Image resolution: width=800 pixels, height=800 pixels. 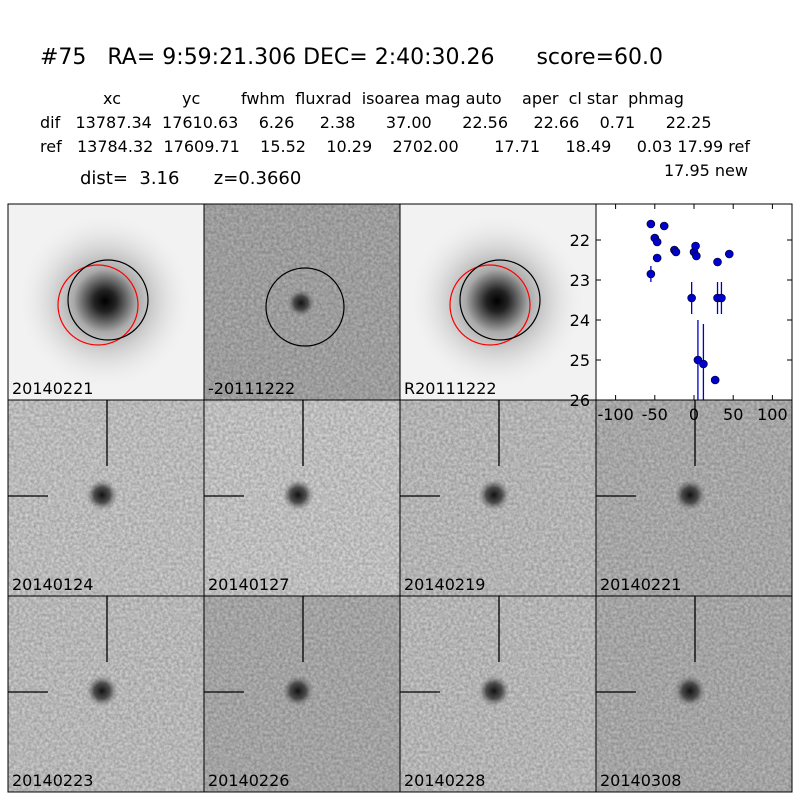 What do you see at coordinates (640, 780) in the screenshot?
I see `image-label: 20140308` at bounding box center [640, 780].